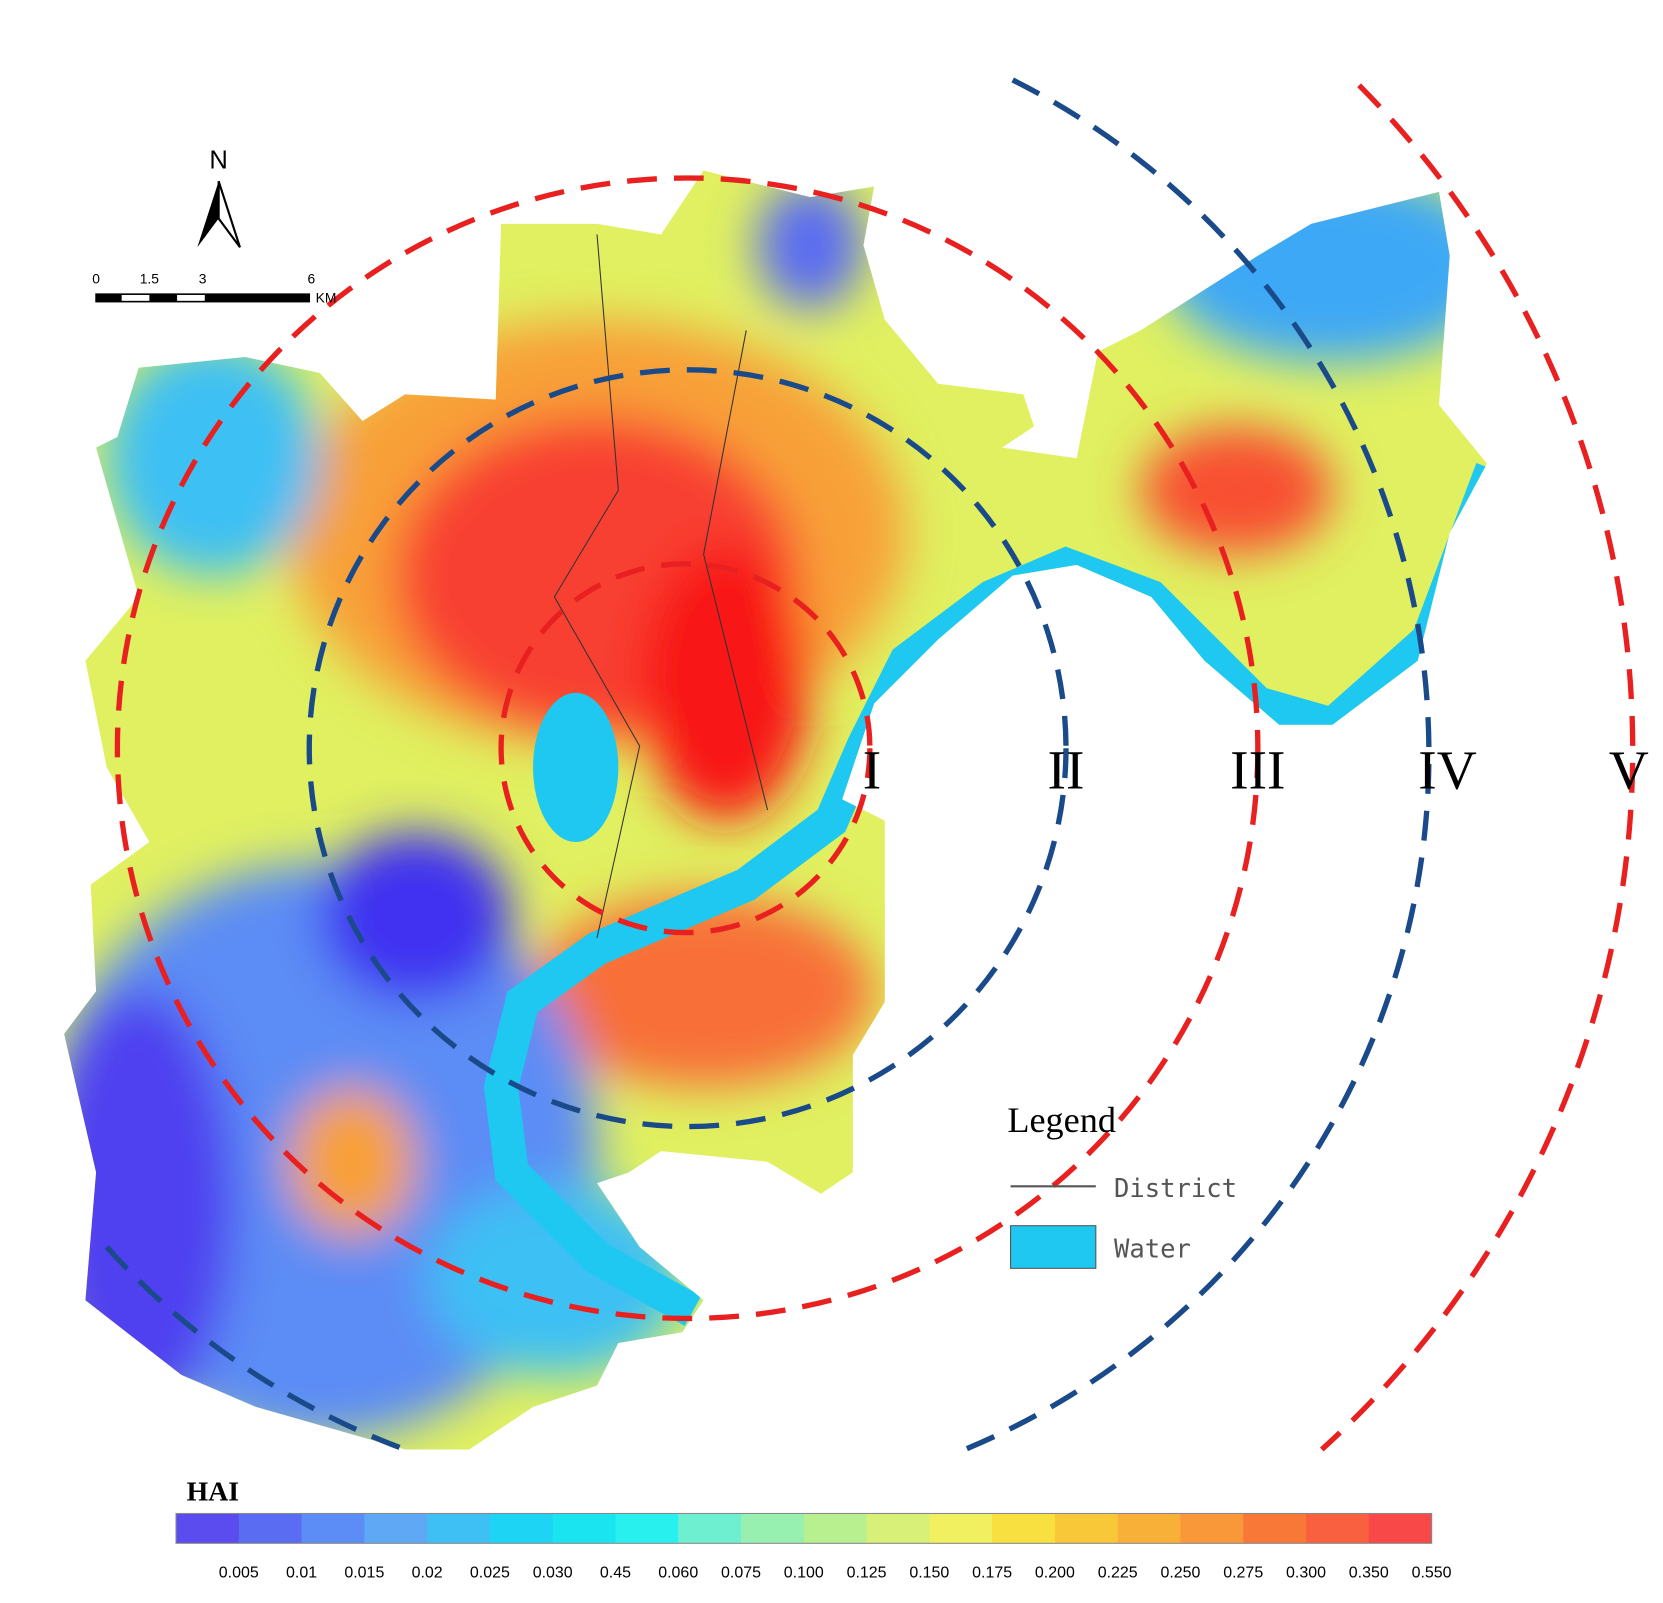 This screenshot has height=1603, width=1663. I want to click on colorbar-label: 0.005, so click(239, 1572).